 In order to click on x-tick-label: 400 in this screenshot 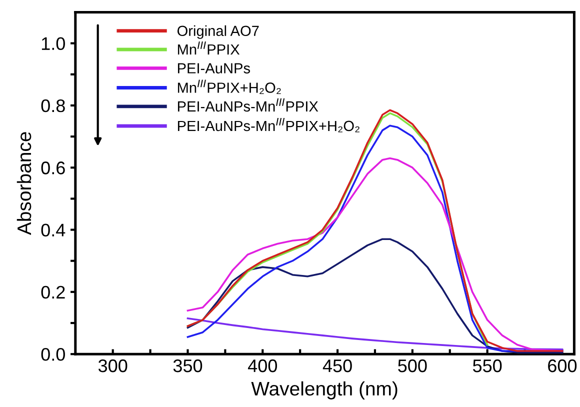, I will do `click(262, 365)`.